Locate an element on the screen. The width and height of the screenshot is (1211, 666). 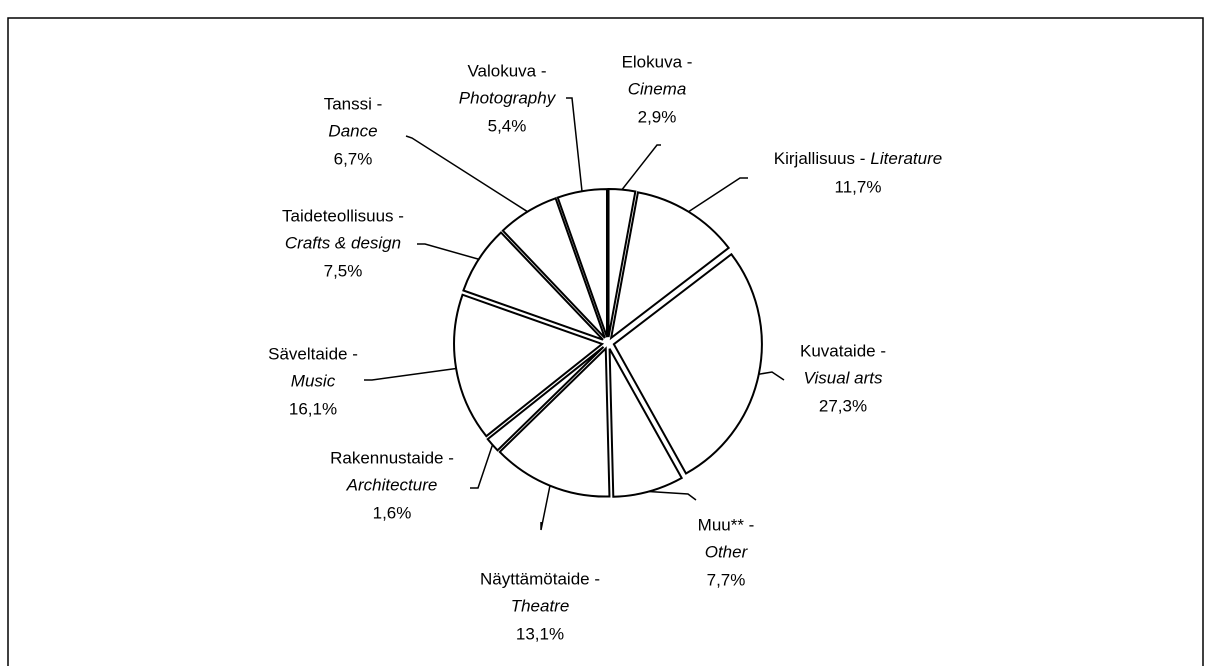
value-label: 27,3% is located at coordinates (843, 405).